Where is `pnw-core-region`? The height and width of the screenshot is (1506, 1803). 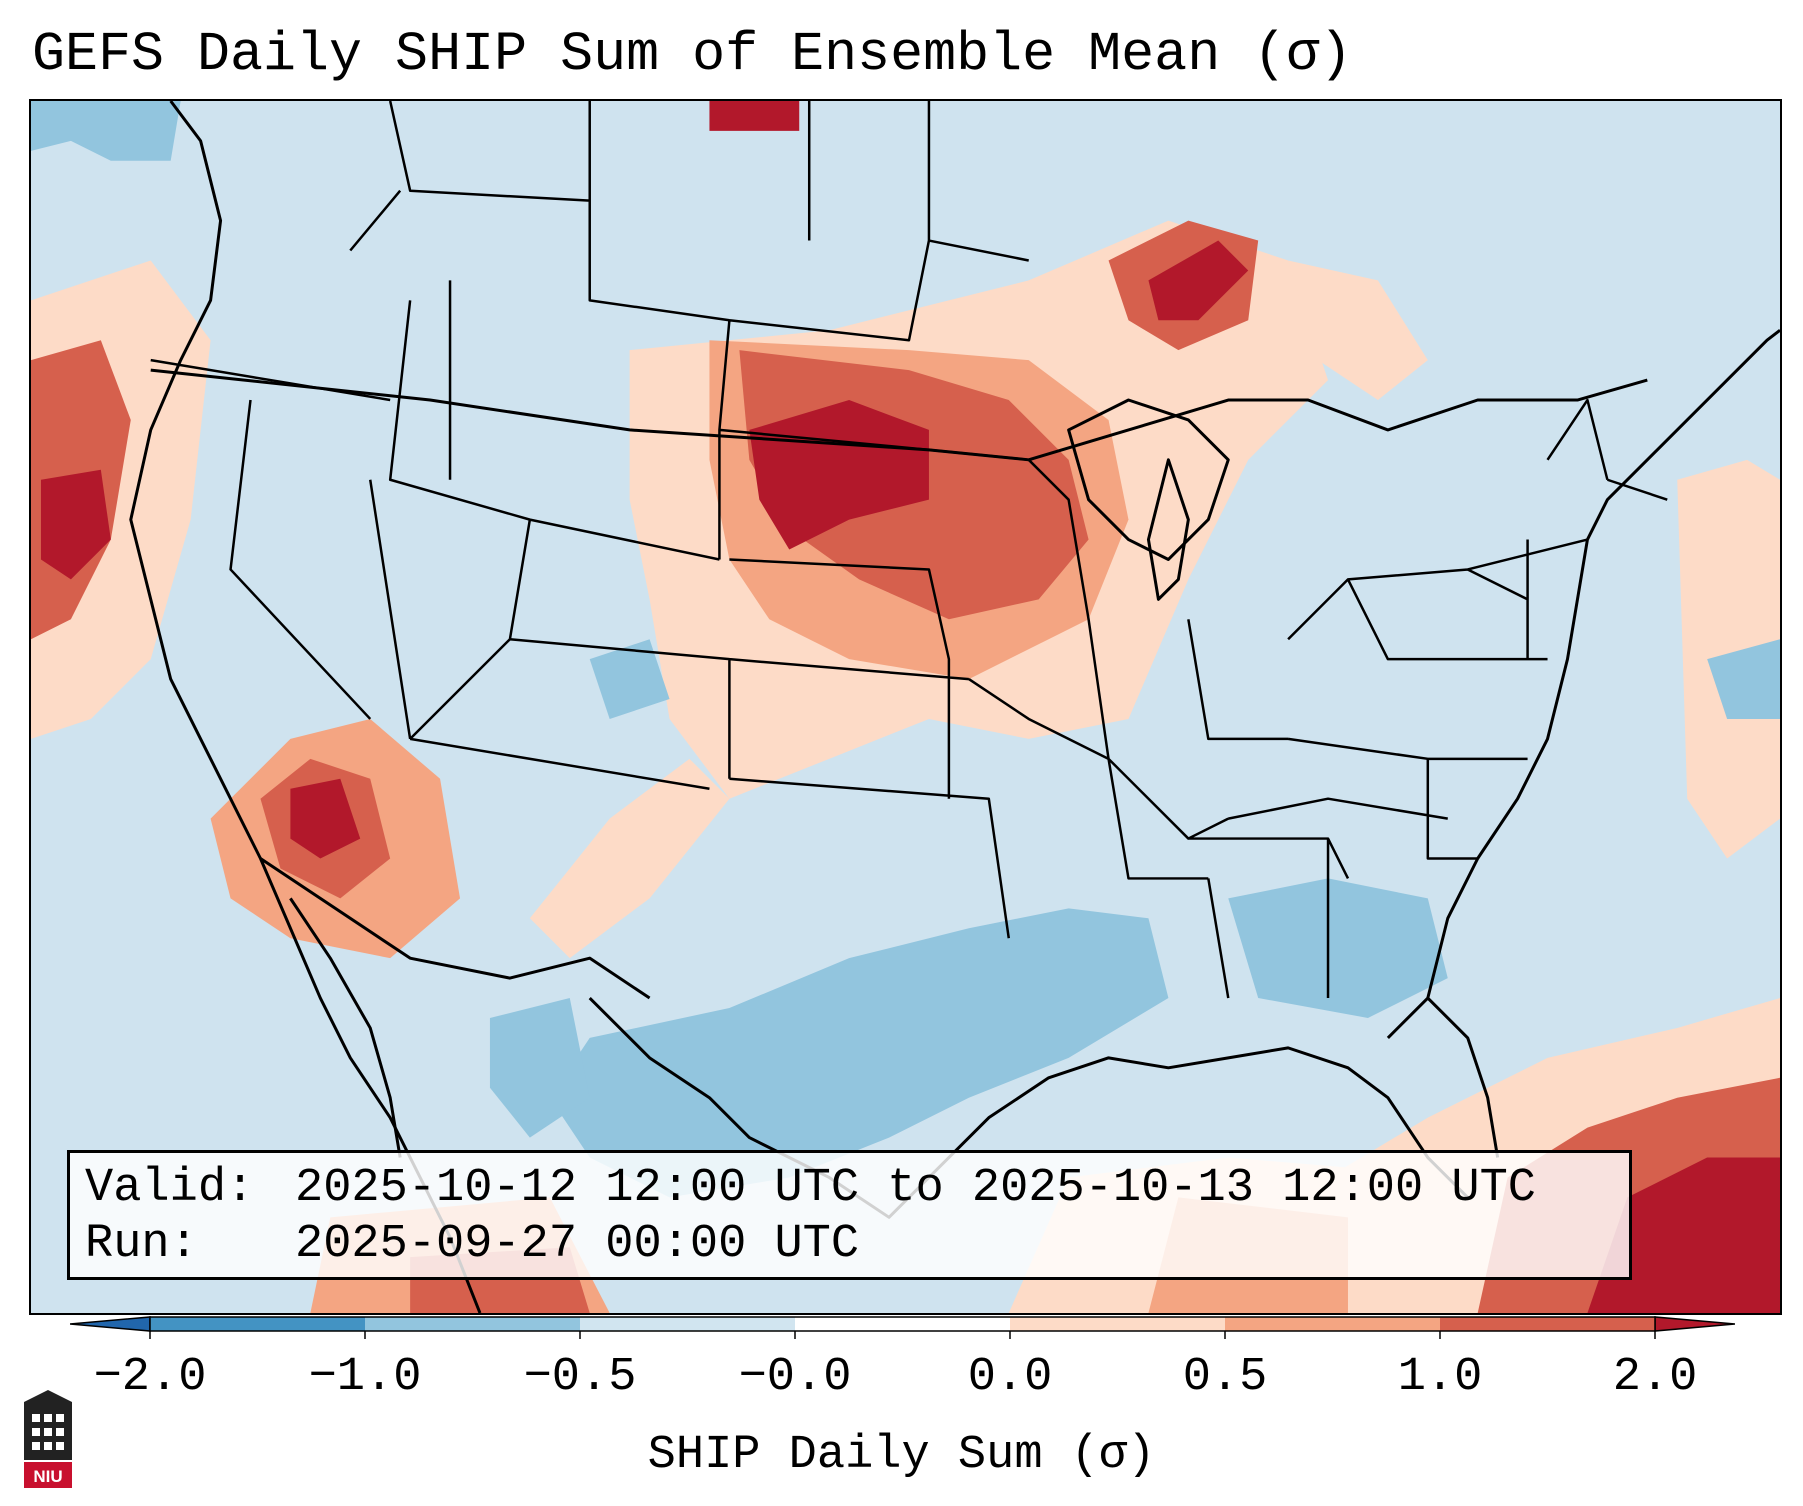 pnw-core-region is located at coordinates (75, 524).